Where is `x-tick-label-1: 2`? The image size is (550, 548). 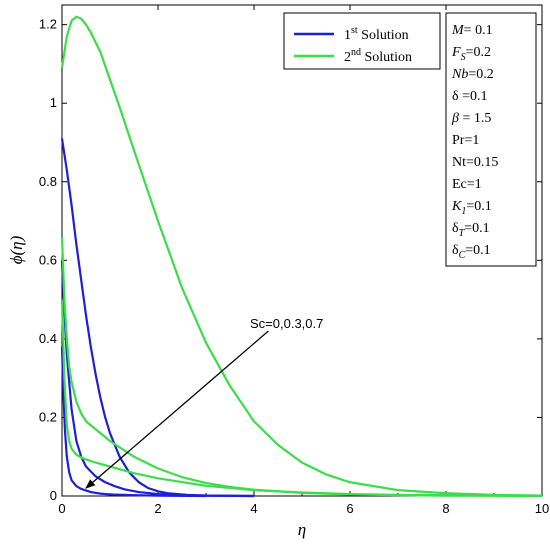 x-tick-label-1: 2 is located at coordinates (157, 508).